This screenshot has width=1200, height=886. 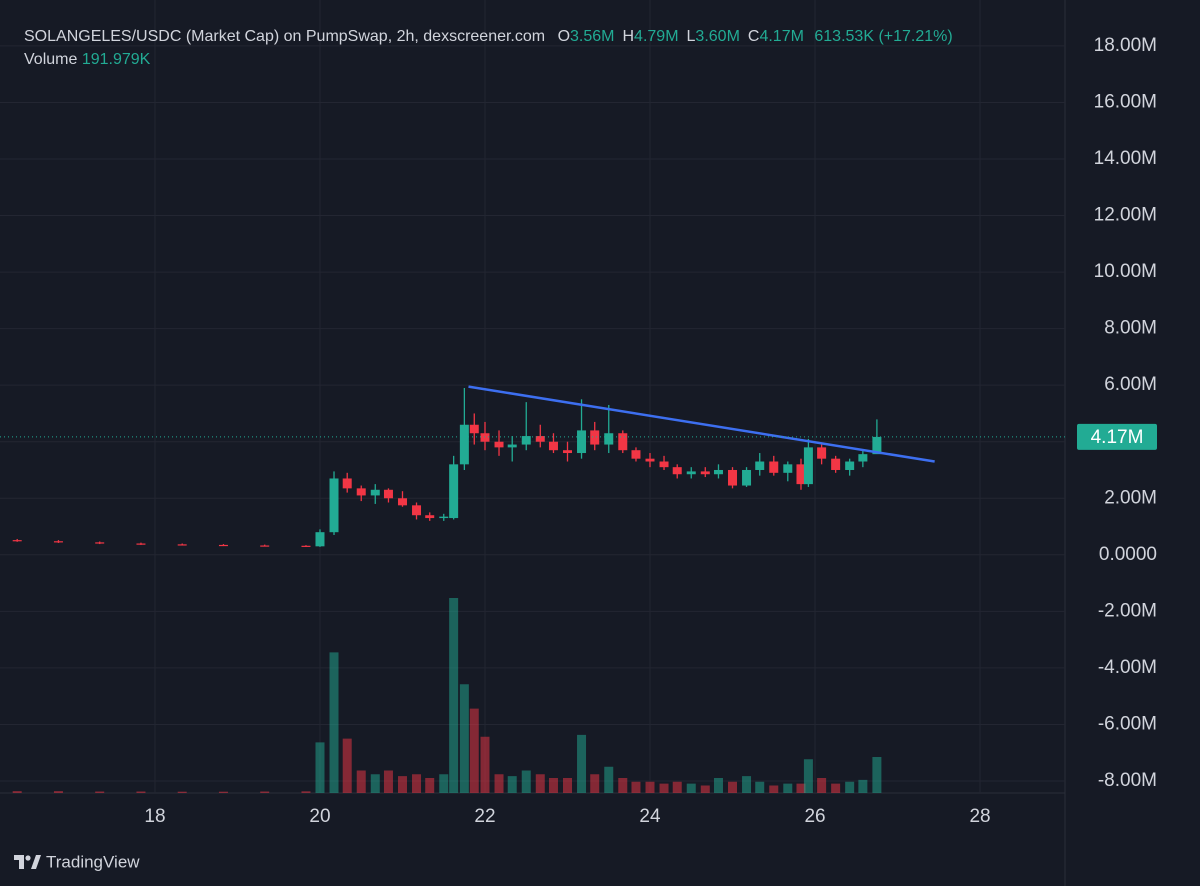 What do you see at coordinates (1127, 780) in the screenshot?
I see `y-tick-label: -8.00M` at bounding box center [1127, 780].